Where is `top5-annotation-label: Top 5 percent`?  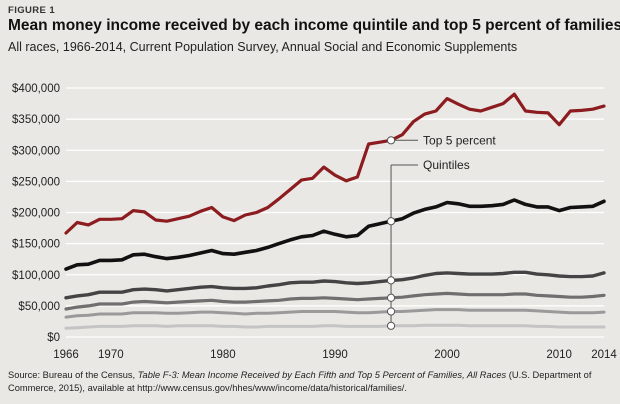
top5-annotation-label: Top 5 percent is located at coordinates (459, 140).